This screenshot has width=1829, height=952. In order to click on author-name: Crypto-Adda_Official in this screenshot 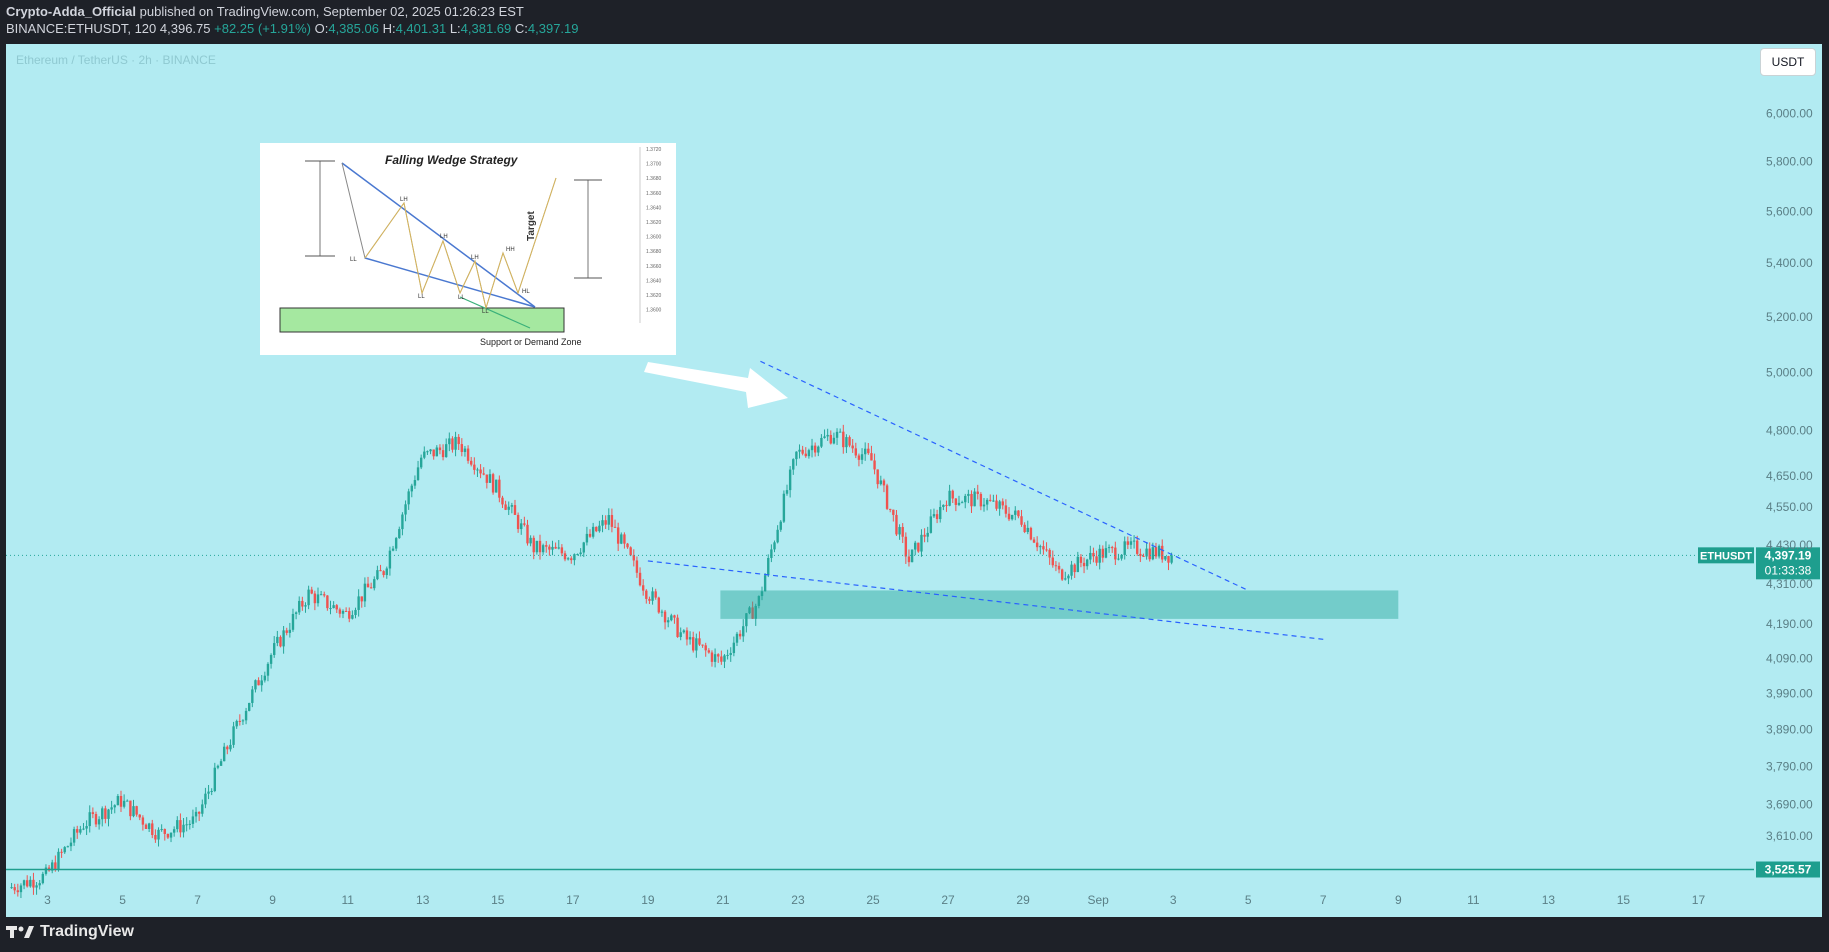, I will do `click(71, 11)`.